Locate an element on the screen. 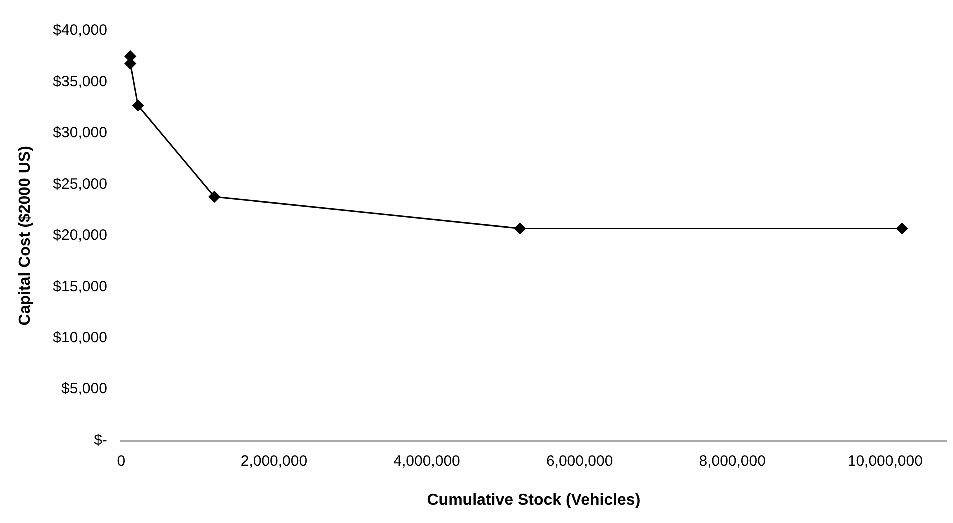 This screenshot has height=523, width=953. x-tick-label: 8,000,000 is located at coordinates (732, 461).